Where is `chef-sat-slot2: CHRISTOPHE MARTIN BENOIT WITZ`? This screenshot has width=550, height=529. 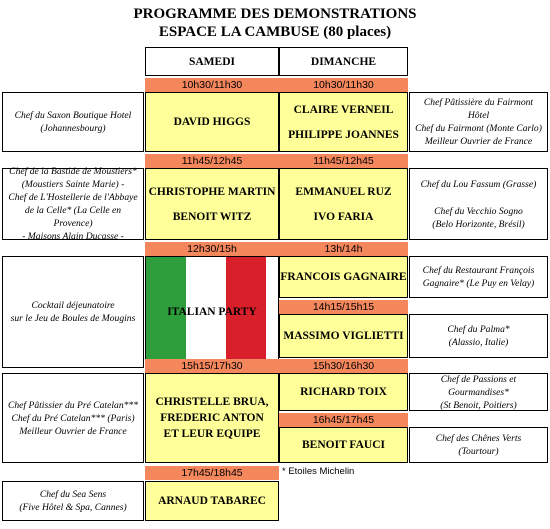 chef-sat-slot2: CHRISTOPHE MARTIN BENOIT WITZ is located at coordinates (212, 204).